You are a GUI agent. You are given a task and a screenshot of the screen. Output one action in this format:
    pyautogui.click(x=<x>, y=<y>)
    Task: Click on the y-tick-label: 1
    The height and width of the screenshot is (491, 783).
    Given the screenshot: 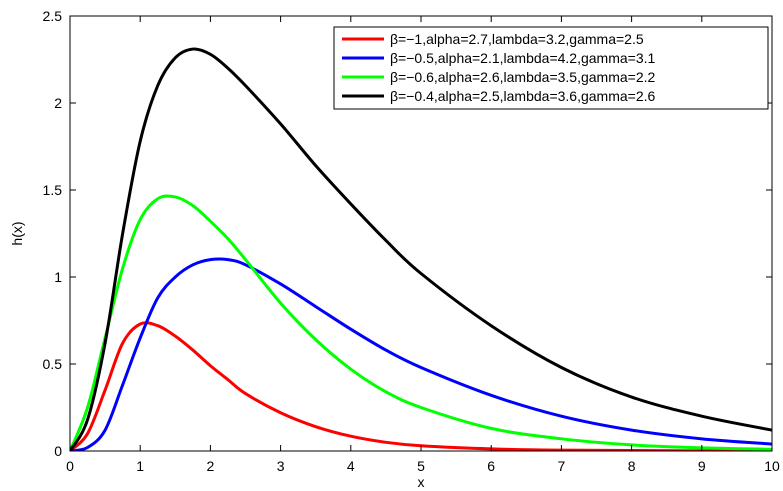 What is the action you would take?
    pyautogui.click(x=58, y=277)
    